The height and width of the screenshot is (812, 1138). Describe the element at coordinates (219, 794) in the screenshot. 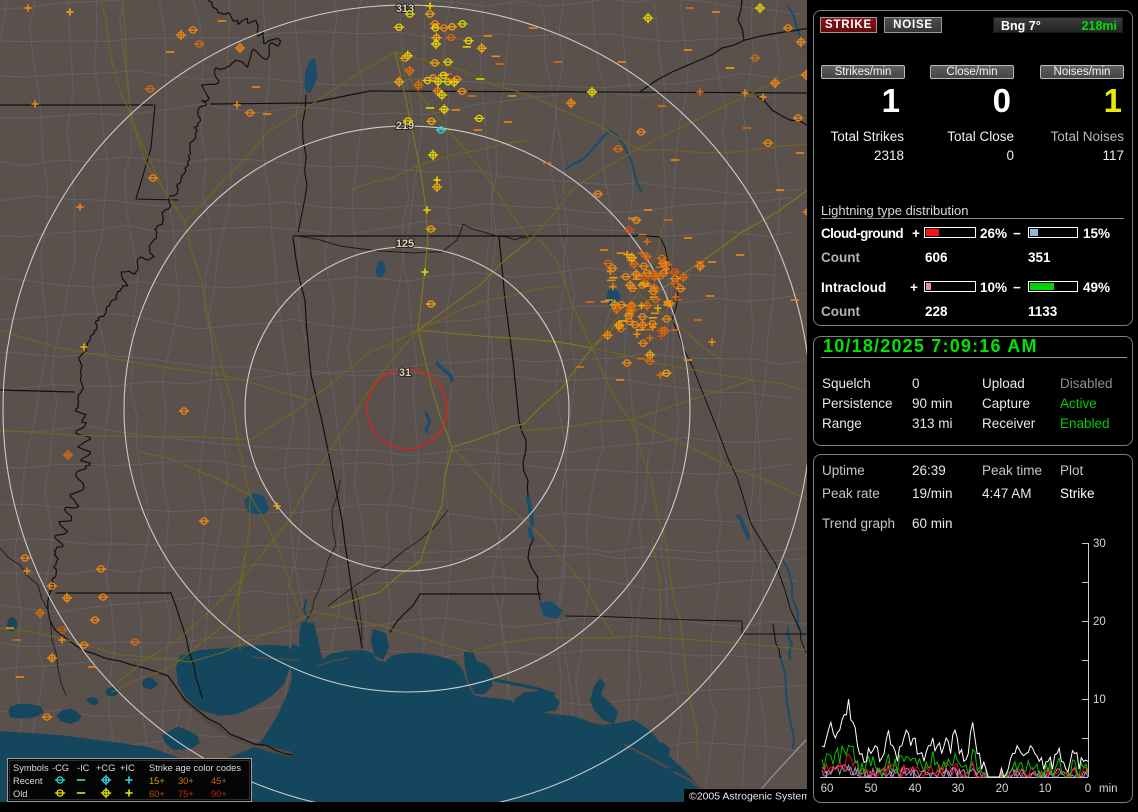

I see `svg-text: 90+` at that location.